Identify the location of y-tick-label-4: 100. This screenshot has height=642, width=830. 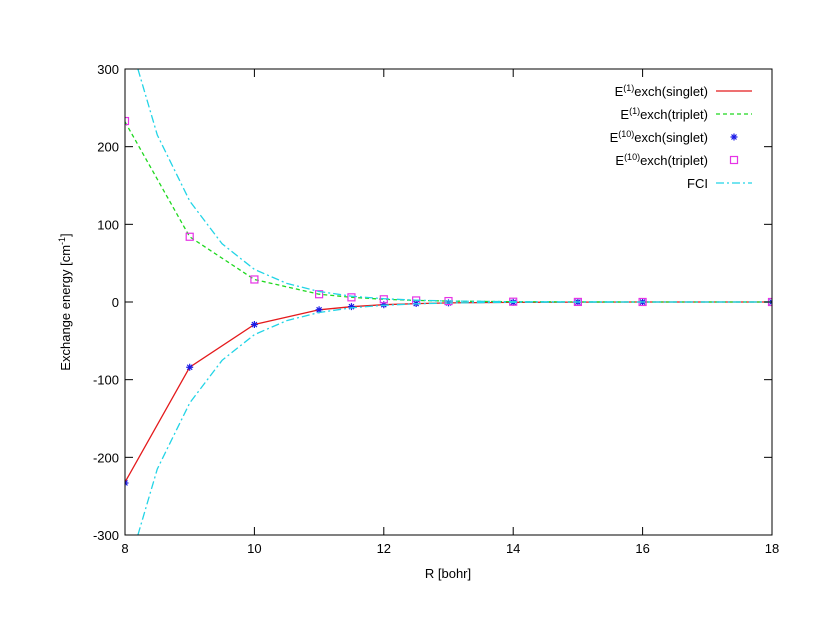
(108, 224).